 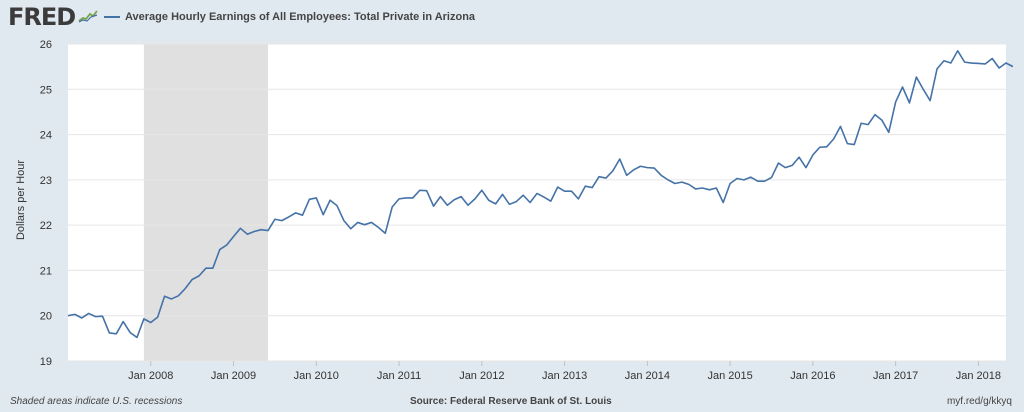 I want to click on y-tick-label: 22, so click(x=46, y=226).